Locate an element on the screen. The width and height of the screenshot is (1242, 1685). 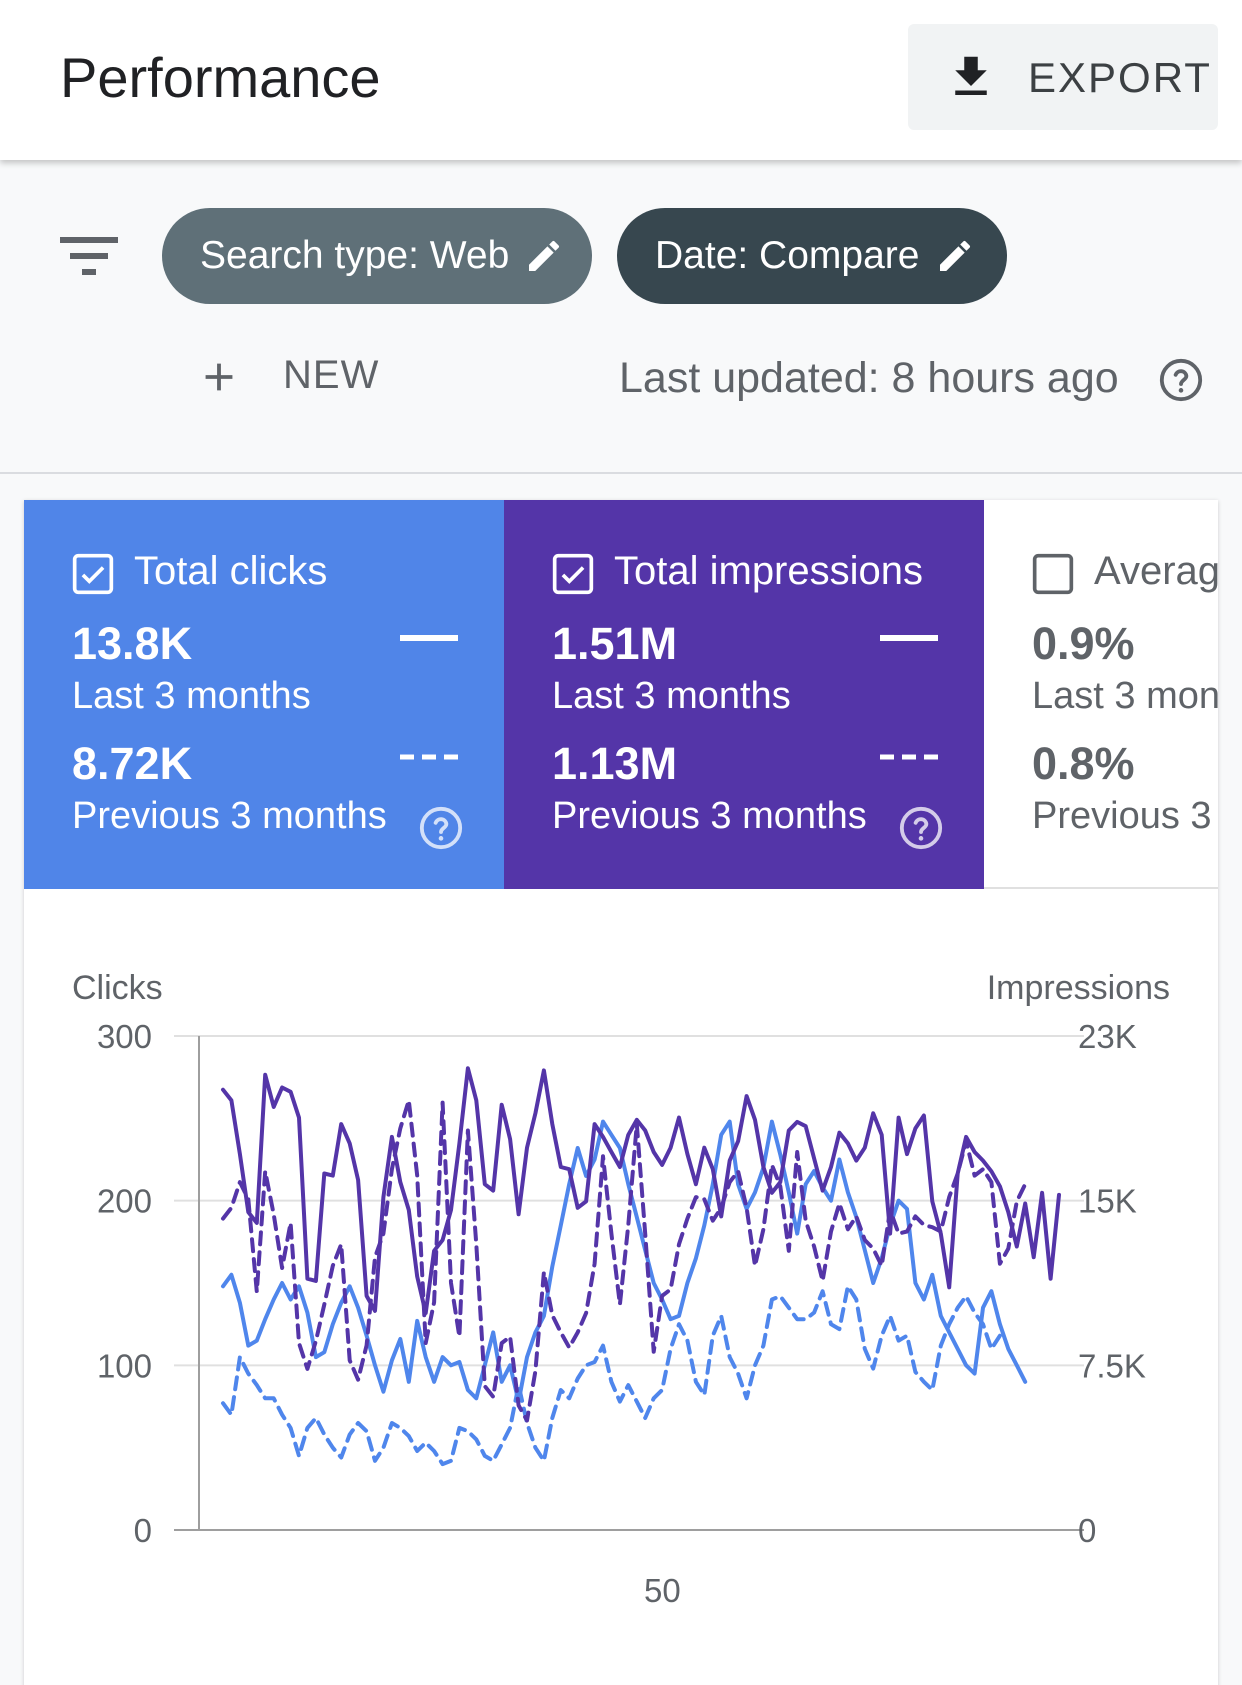
y-tick-label-left: 100 is located at coordinates (124, 1365).